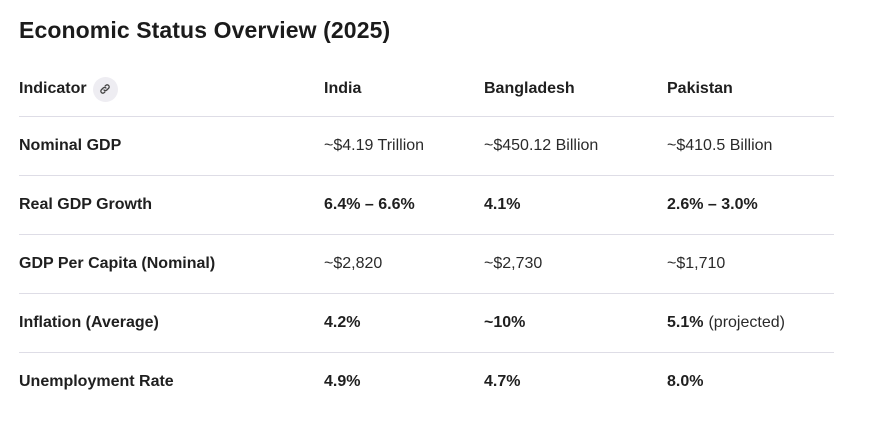 The height and width of the screenshot is (430, 872). I want to click on page-title: Economic Status Overview (2025), so click(205, 30).